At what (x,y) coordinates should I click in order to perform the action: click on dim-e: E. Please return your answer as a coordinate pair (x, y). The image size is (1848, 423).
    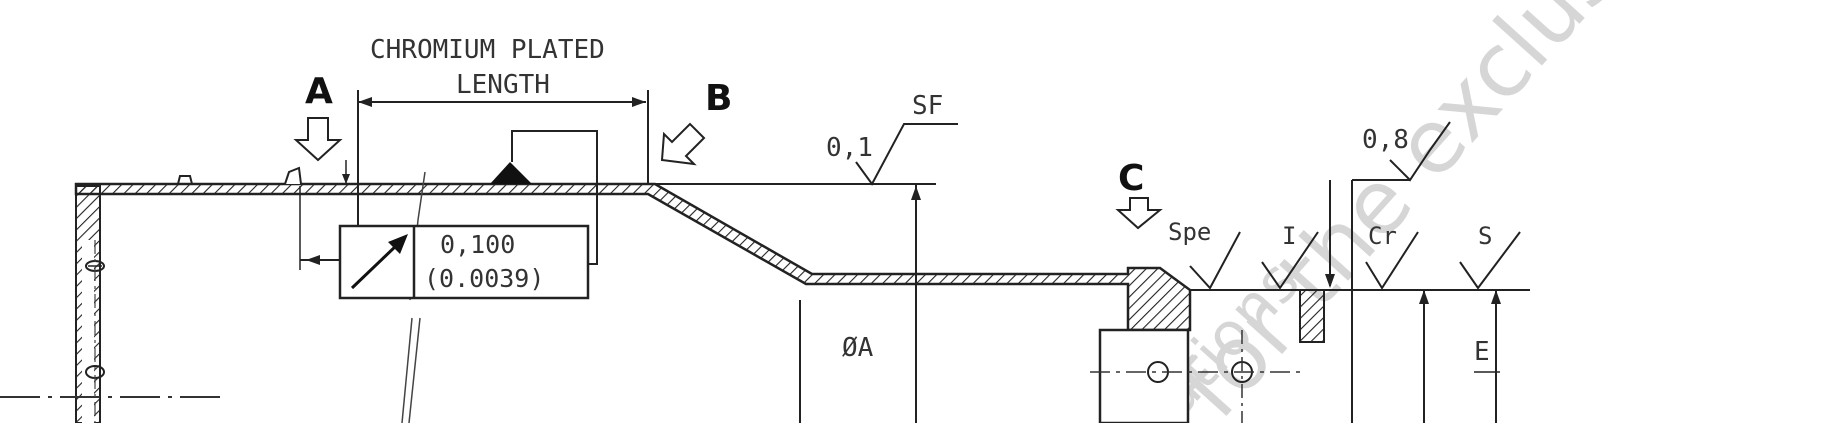
    Looking at the image, I should click on (1482, 352).